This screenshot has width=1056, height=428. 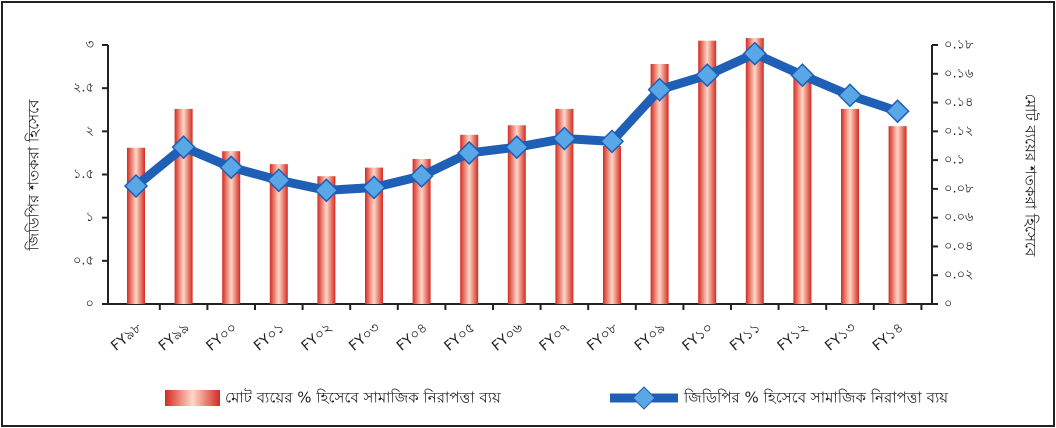 I want to click on legend-label: জিডিপির % হিসেবে সামাজিক নিরাপত্তা ব্যয়, so click(x=816, y=398).